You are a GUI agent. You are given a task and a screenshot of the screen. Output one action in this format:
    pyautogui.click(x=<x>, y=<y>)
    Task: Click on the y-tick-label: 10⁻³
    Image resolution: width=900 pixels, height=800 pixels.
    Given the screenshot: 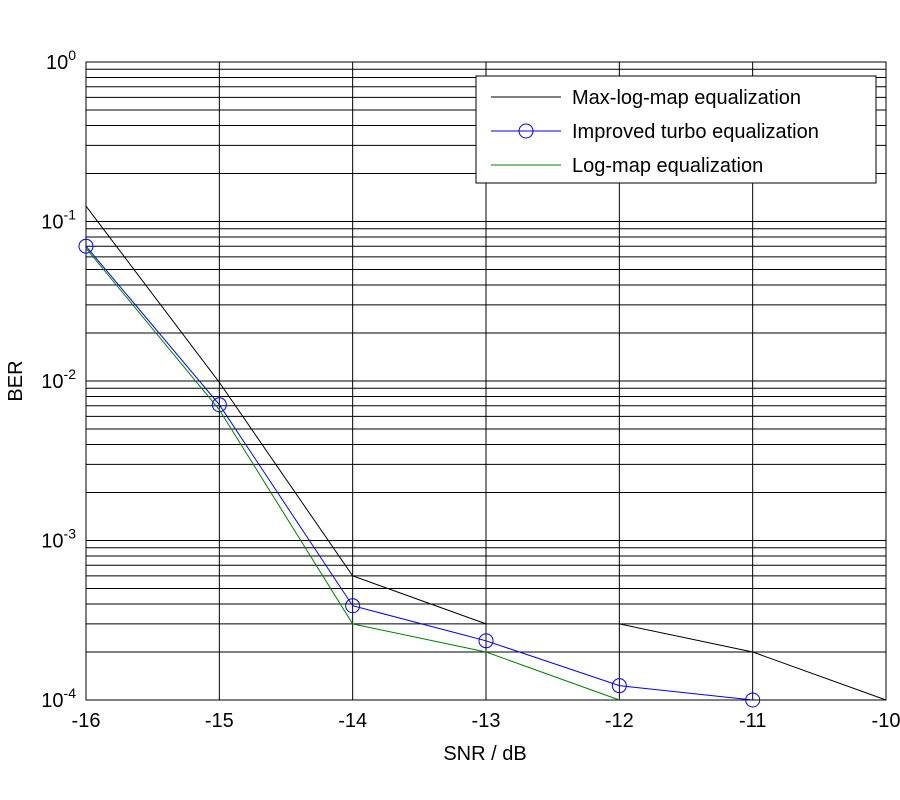 What is the action you would take?
    pyautogui.click(x=58, y=539)
    